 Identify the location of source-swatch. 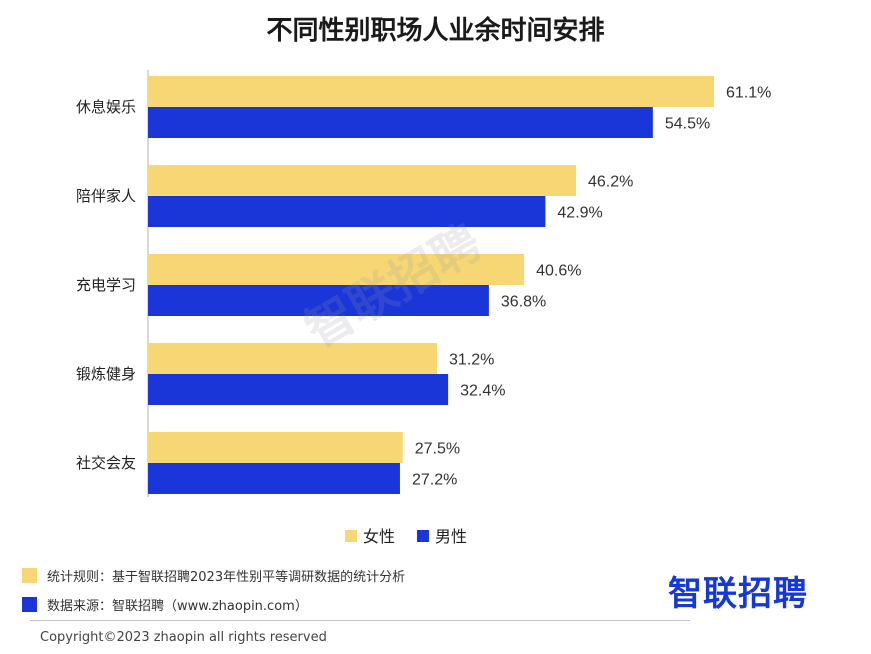
(29, 604).